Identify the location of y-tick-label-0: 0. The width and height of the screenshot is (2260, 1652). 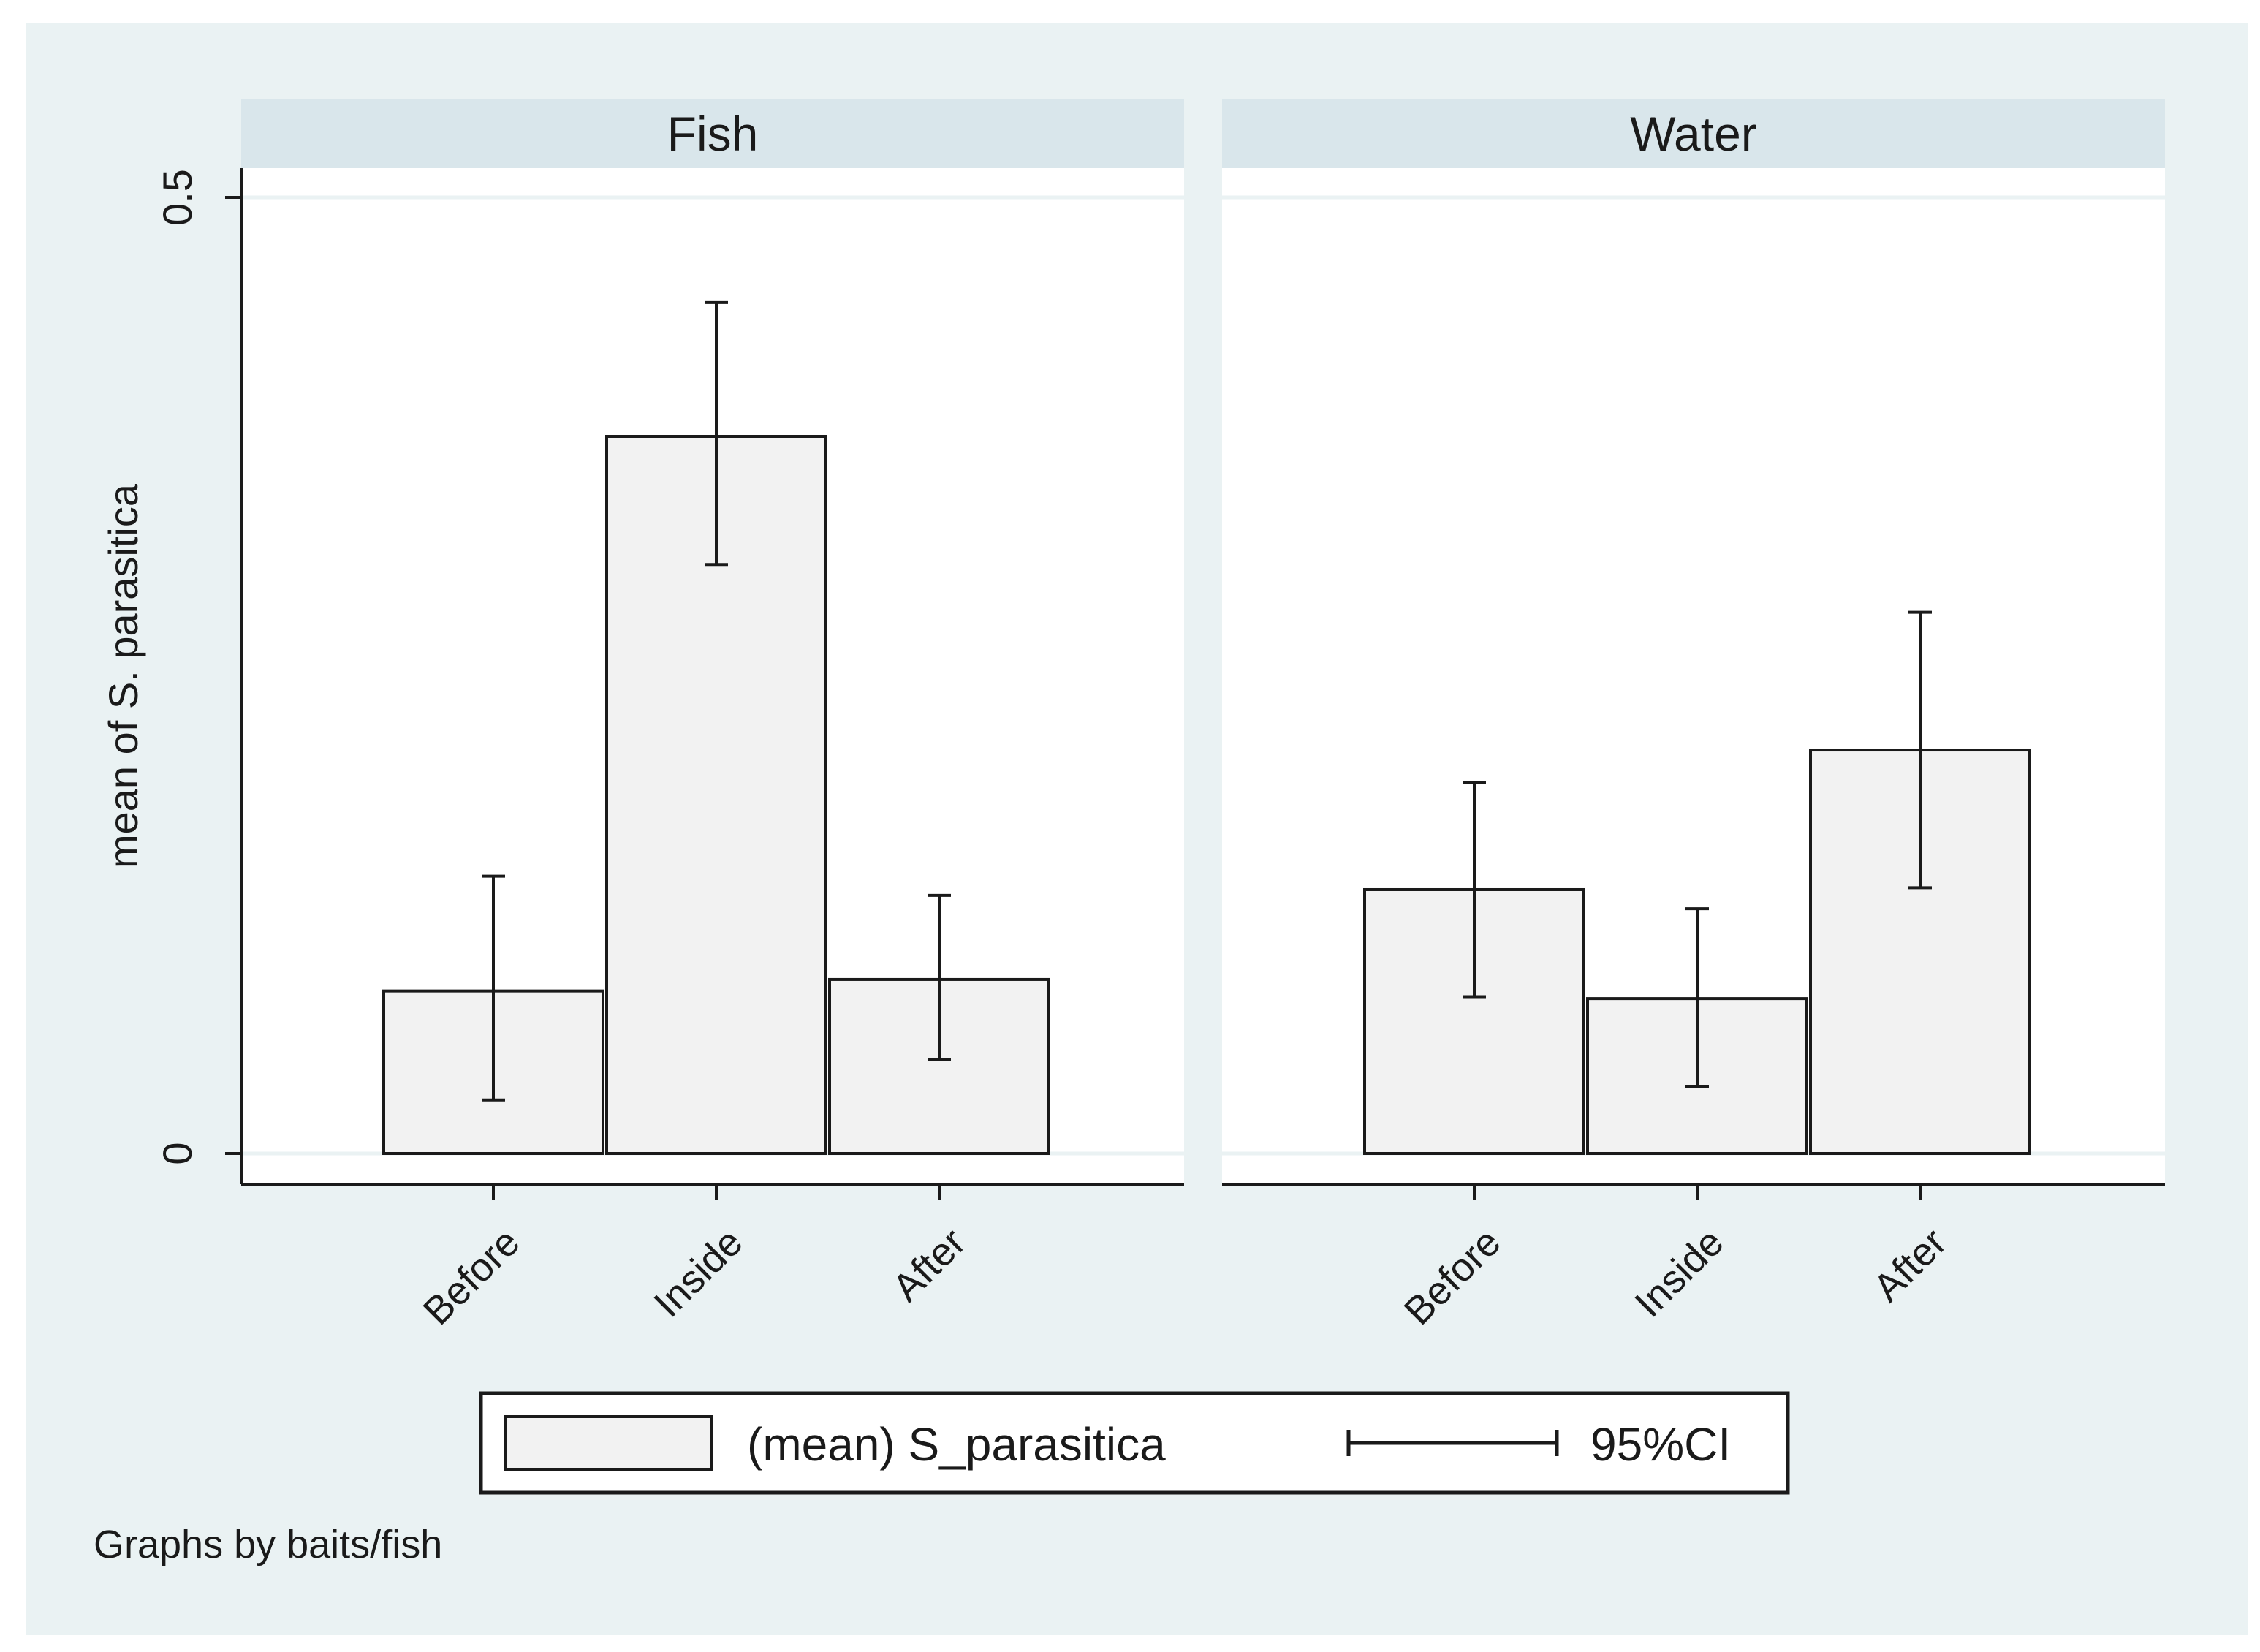
(177, 1153).